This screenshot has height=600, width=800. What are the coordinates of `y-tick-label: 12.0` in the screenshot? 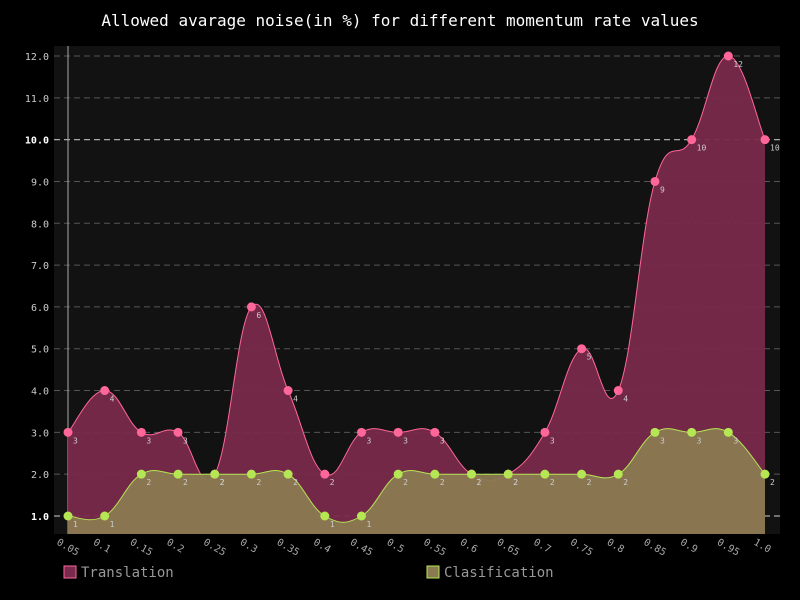 It's located at (37, 57).